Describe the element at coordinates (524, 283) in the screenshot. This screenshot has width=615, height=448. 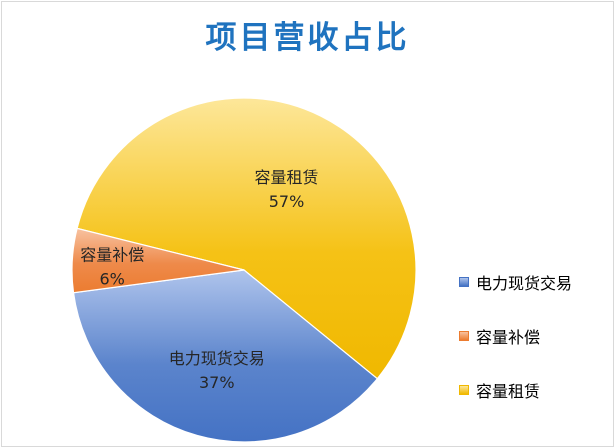
I see `legend-label-spot-trading: 电力现货交易` at that location.